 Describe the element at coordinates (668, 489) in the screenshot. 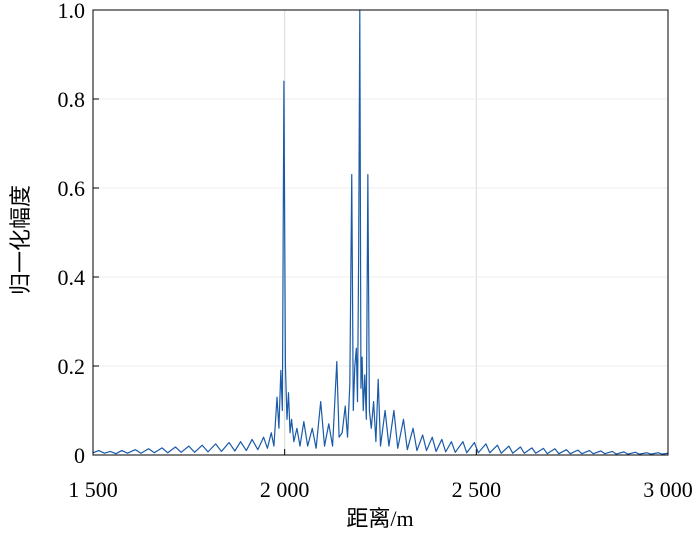

I see `x-tick-label: 3 000` at that location.